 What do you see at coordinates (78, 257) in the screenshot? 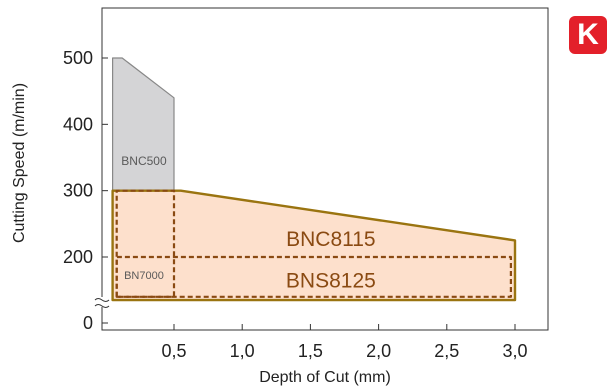
I see `y-tick-label: 200` at bounding box center [78, 257].